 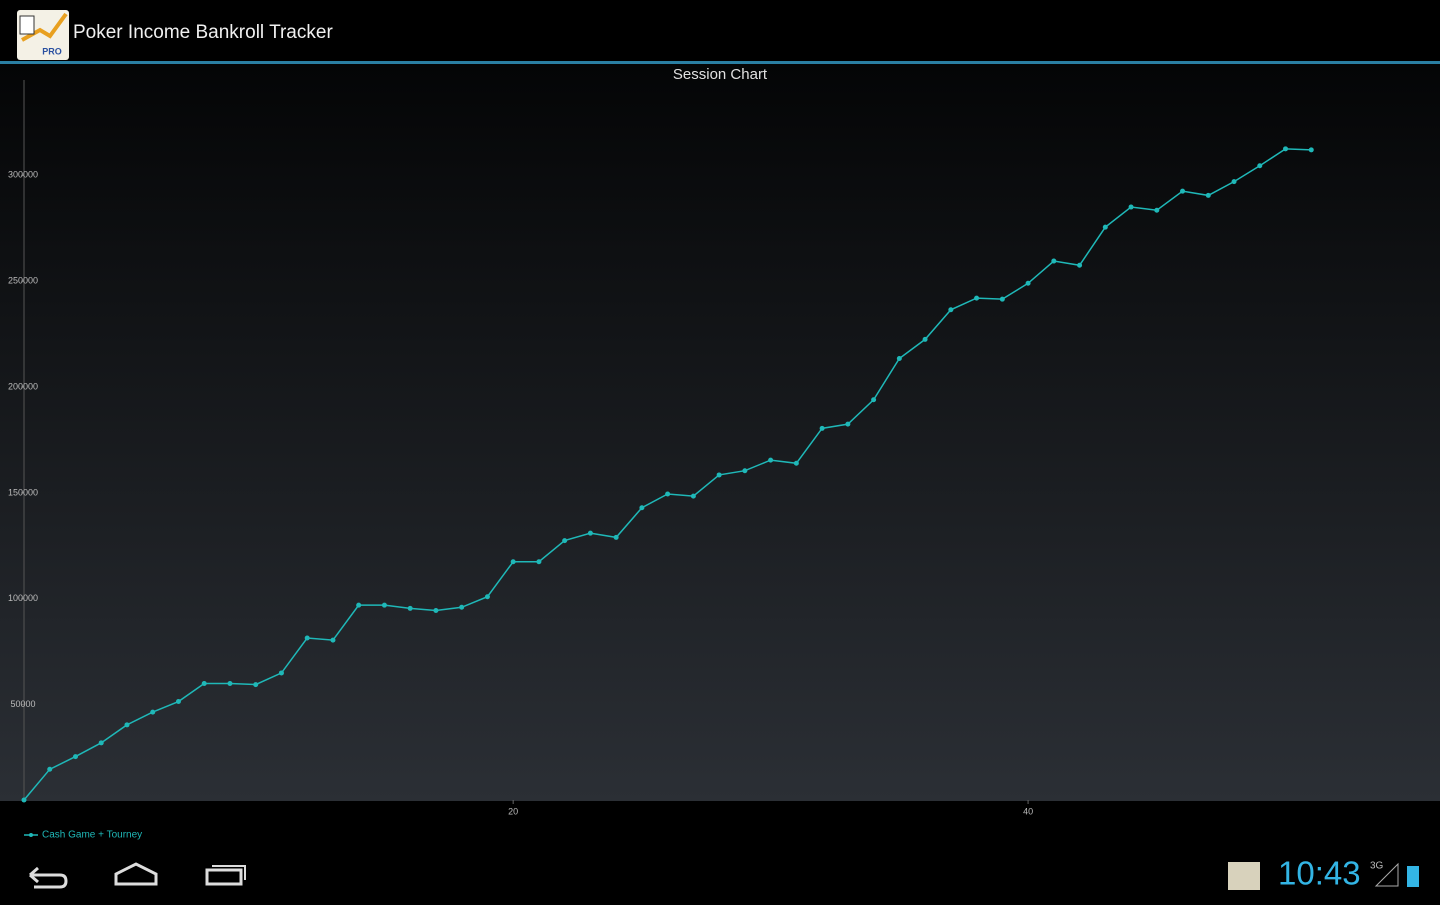 I want to click on x-tick-label: 20, so click(x=513, y=811).